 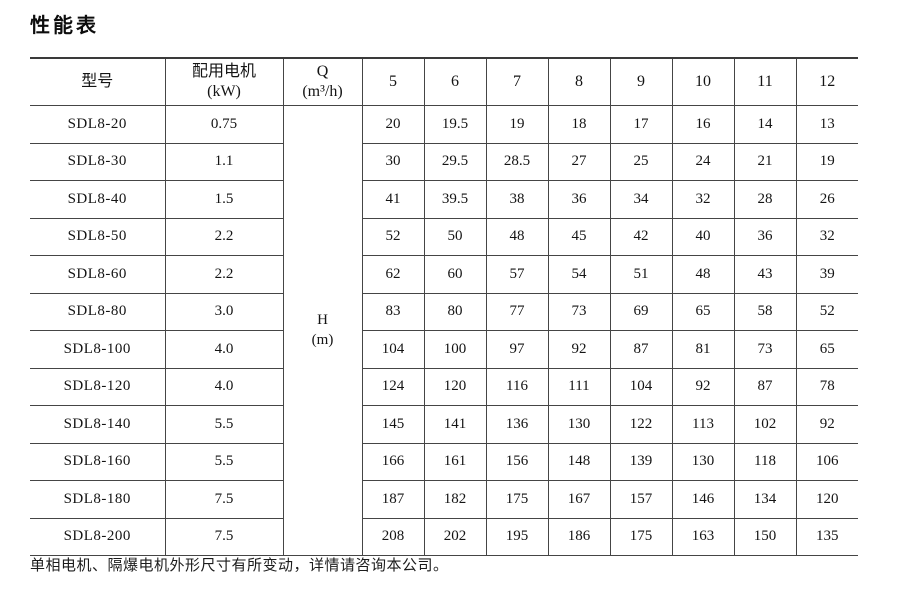 What do you see at coordinates (224, 81) in the screenshot?
I see `header-motor: 配用电机 (kW)` at bounding box center [224, 81].